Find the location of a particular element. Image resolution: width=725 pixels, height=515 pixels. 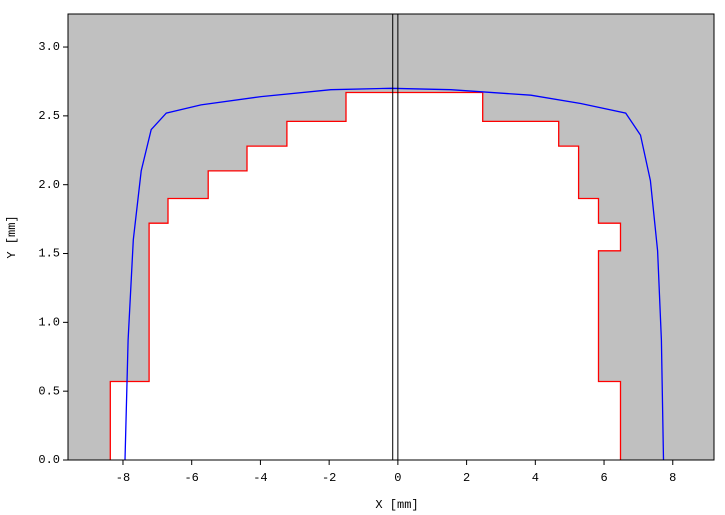

x-tick-label: -8 is located at coordinates (123, 478).